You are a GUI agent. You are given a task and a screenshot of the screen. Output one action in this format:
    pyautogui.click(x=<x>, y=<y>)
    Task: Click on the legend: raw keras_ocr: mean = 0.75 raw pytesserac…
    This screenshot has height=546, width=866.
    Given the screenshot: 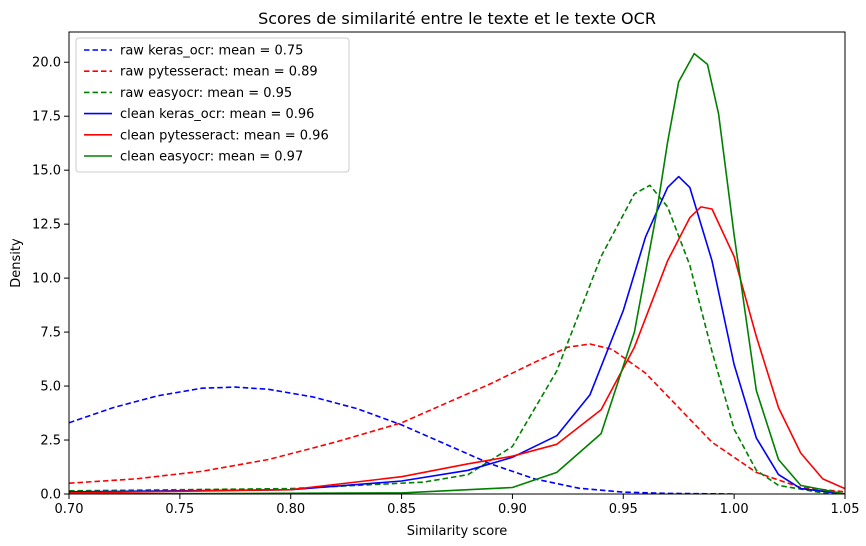 What is the action you would take?
    pyautogui.click(x=212, y=105)
    